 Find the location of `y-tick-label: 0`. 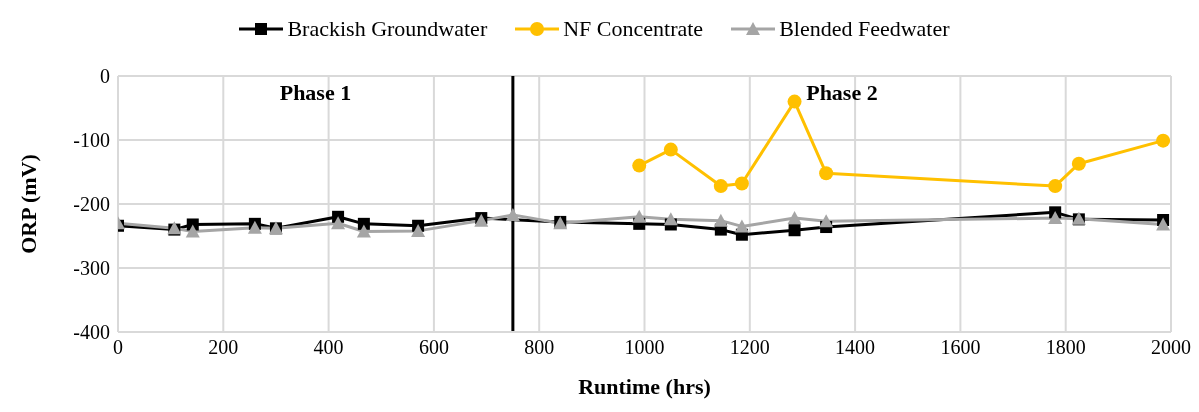

y-tick-label: 0 is located at coordinates (105, 76).